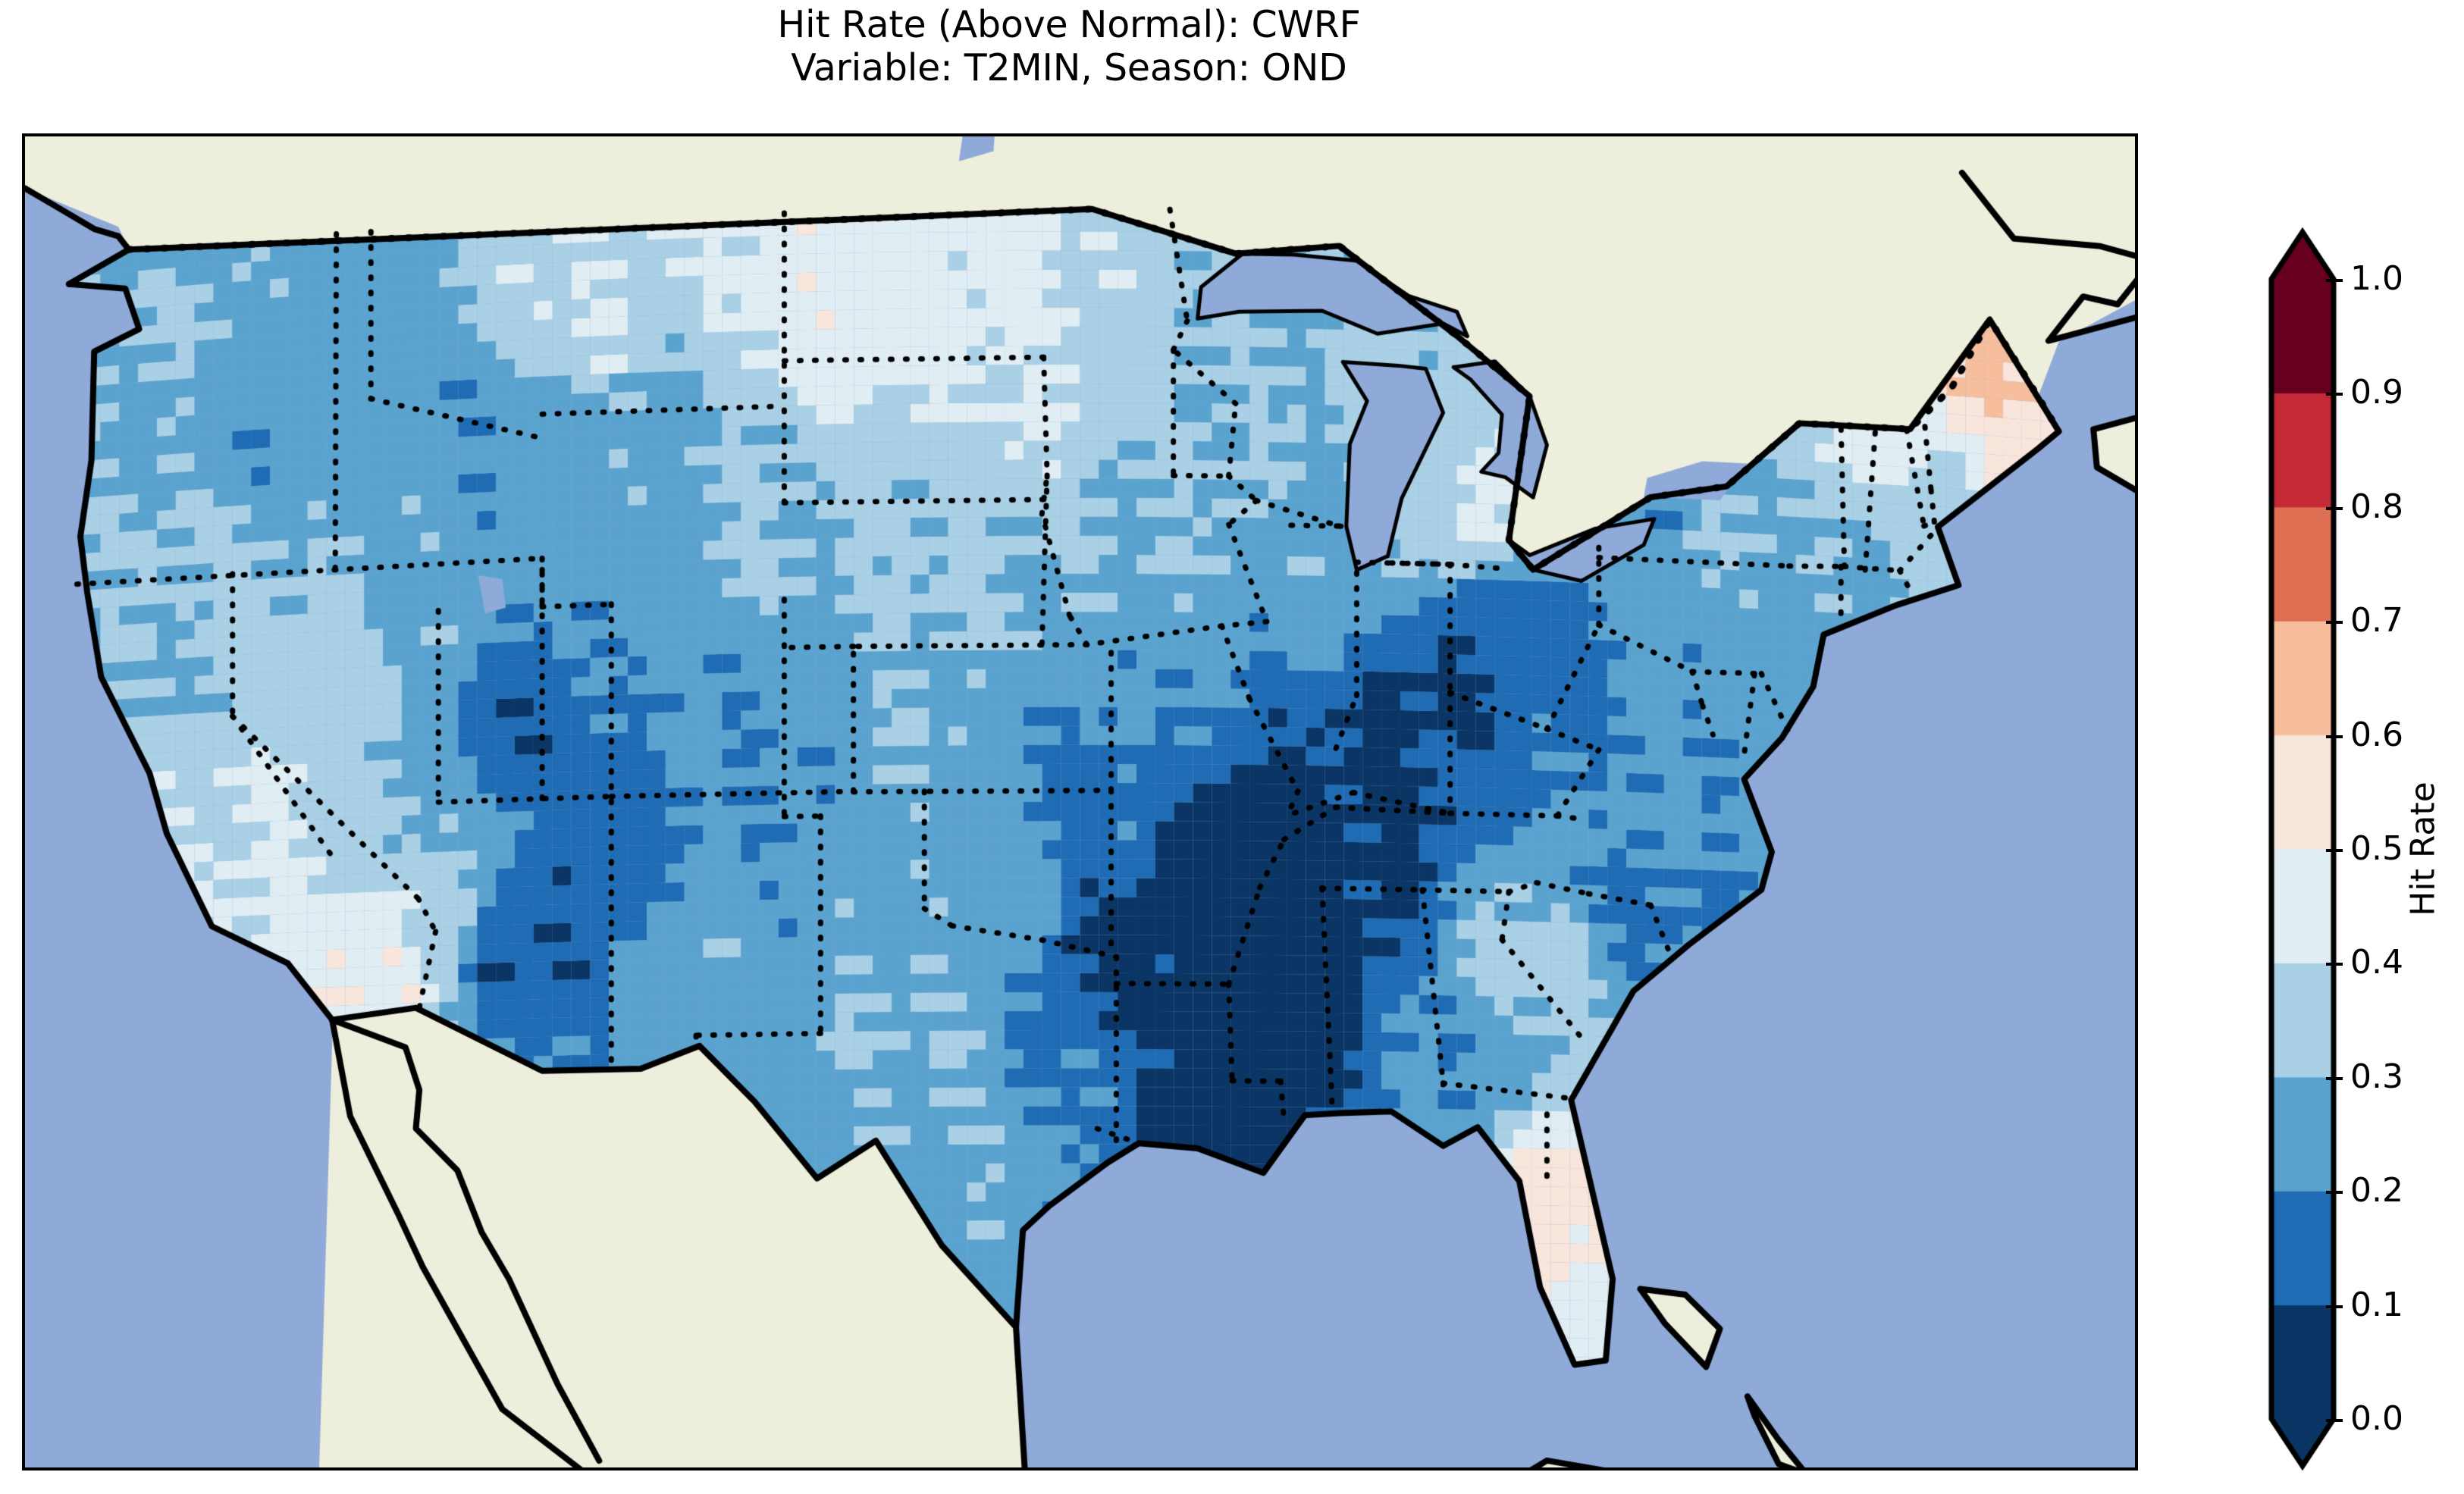 The height and width of the screenshot is (1494, 2464). What do you see at coordinates (1069, 67) in the screenshot?
I see `title-line-2: Variable: T2MIN, Season: OND` at bounding box center [1069, 67].